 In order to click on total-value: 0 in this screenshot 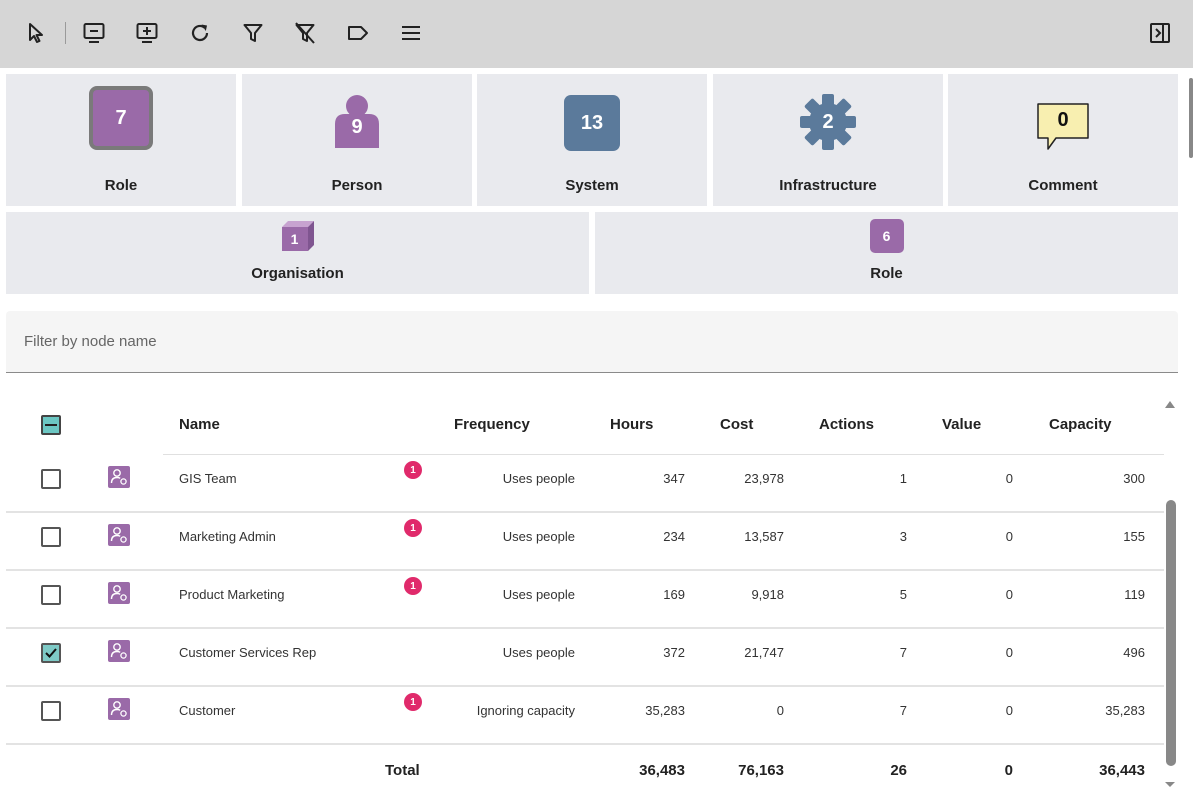, I will do `click(1008, 770)`.